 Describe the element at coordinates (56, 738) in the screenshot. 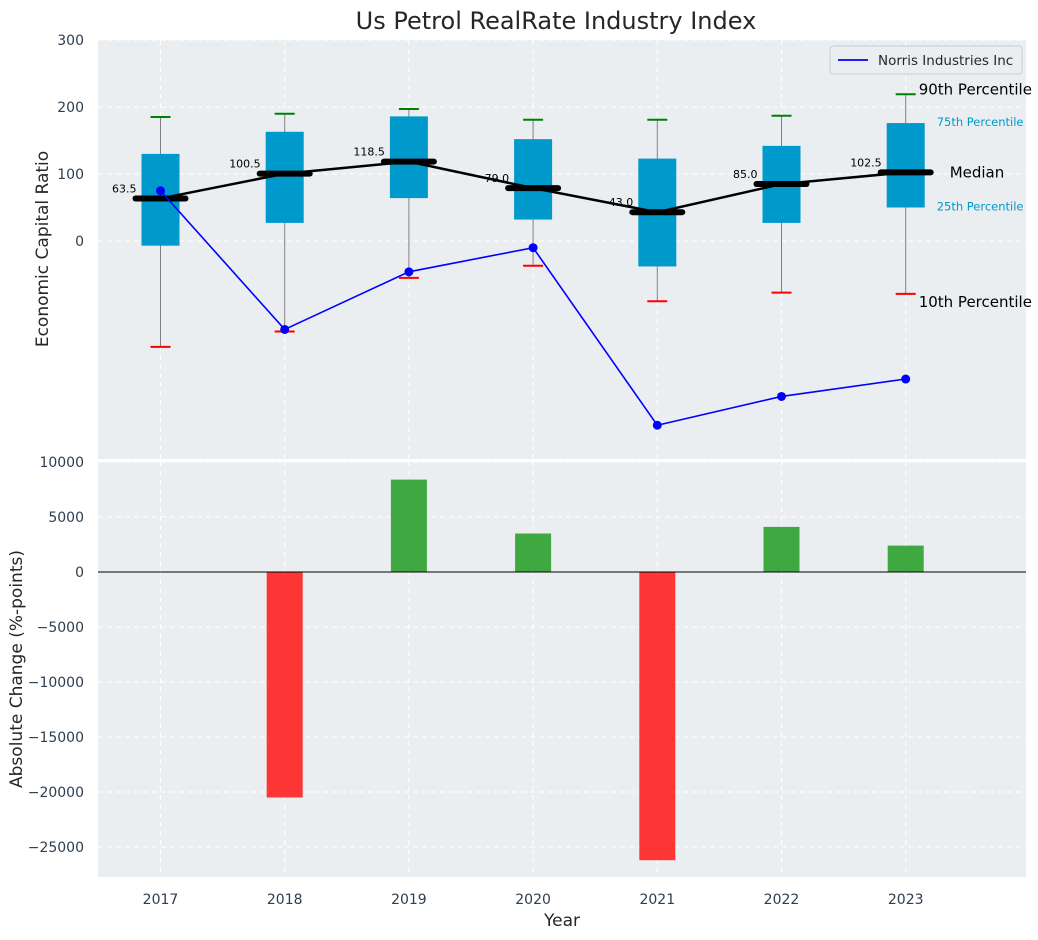

I see `bottom-y-tick-label: −15000` at that location.